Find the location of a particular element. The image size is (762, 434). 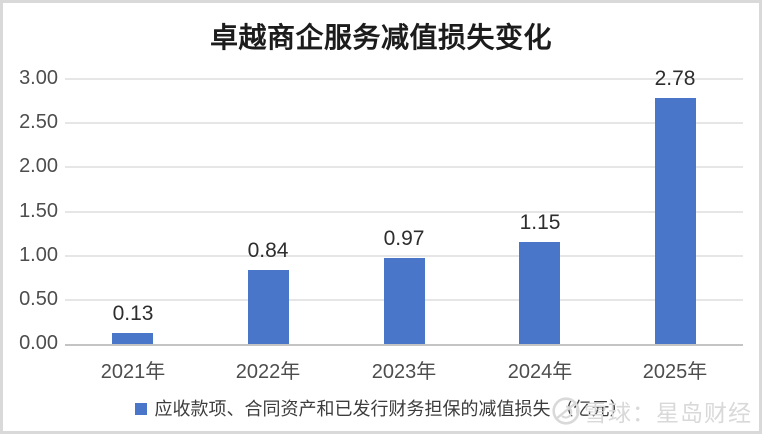

watermark-text: 雪球：星岛财经 is located at coordinates (668, 413).